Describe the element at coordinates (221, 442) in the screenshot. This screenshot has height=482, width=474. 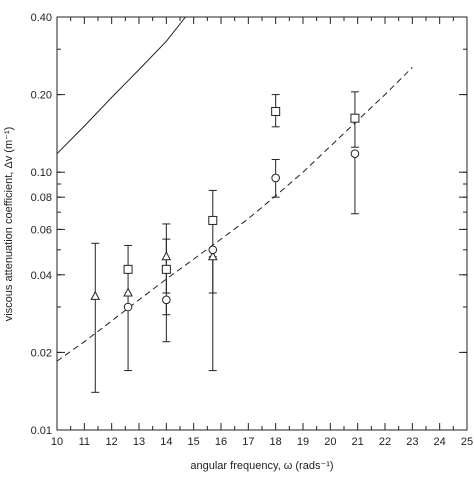
I see `x-tick-label: 16` at that location.